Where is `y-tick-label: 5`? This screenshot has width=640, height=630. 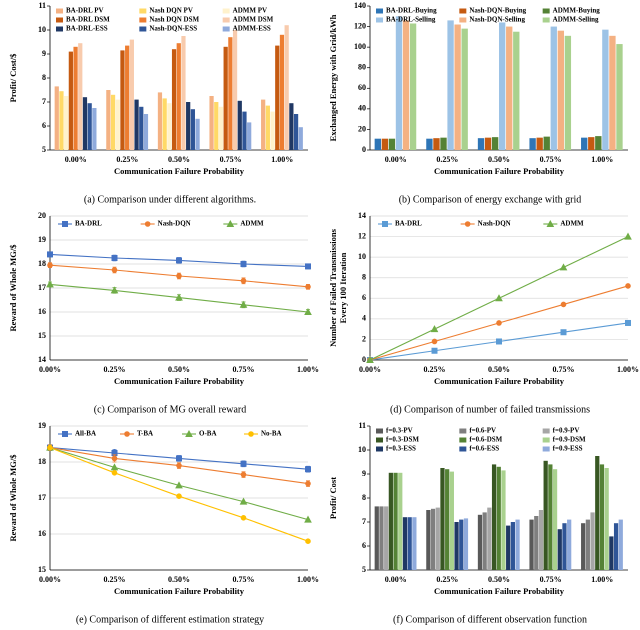
y-tick-label: 5 is located at coordinates (364, 569).